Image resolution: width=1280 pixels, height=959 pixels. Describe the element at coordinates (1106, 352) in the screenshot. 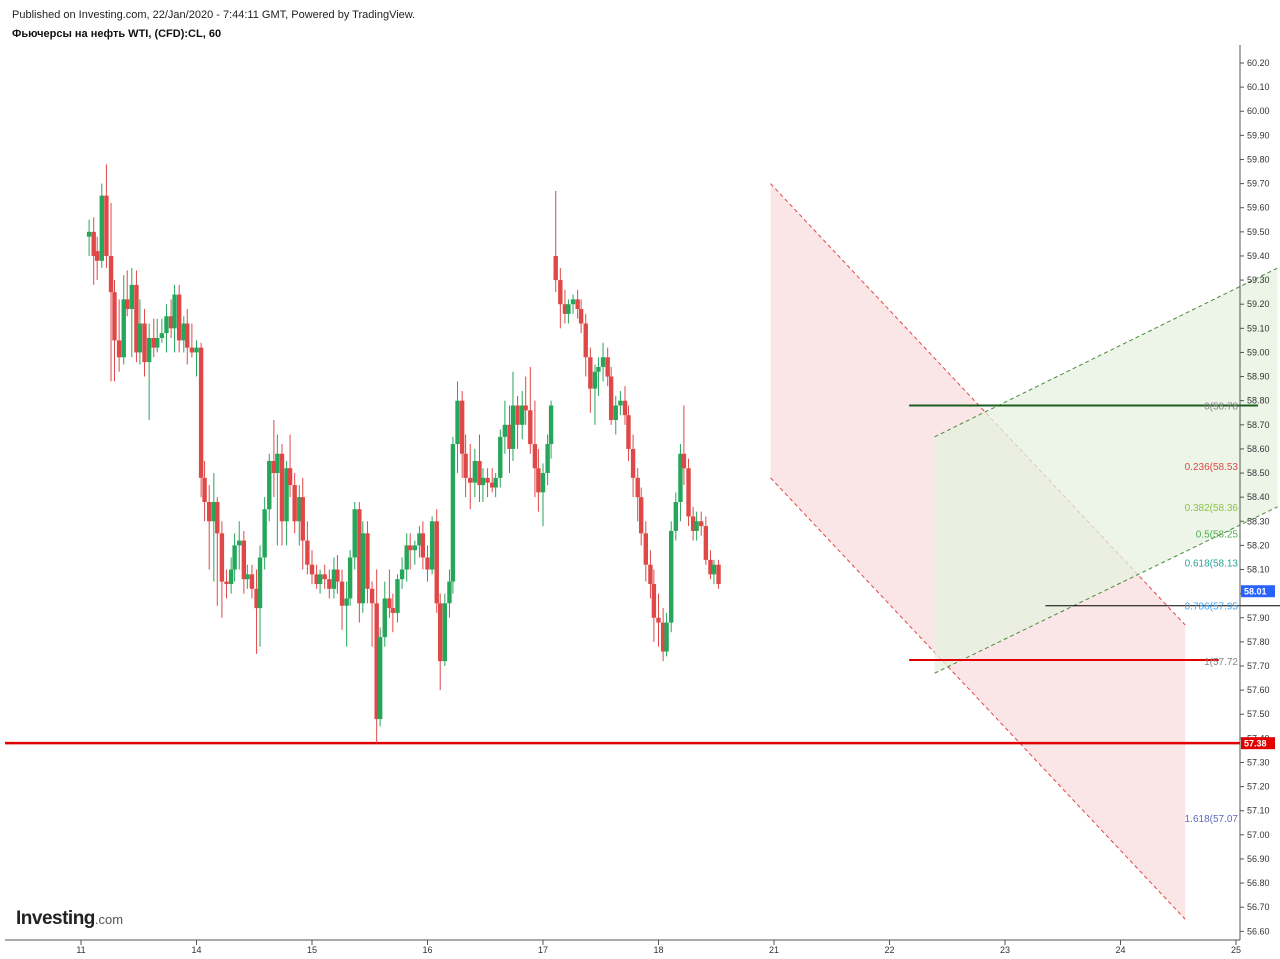

I see `channel-up-upper-line` at that location.